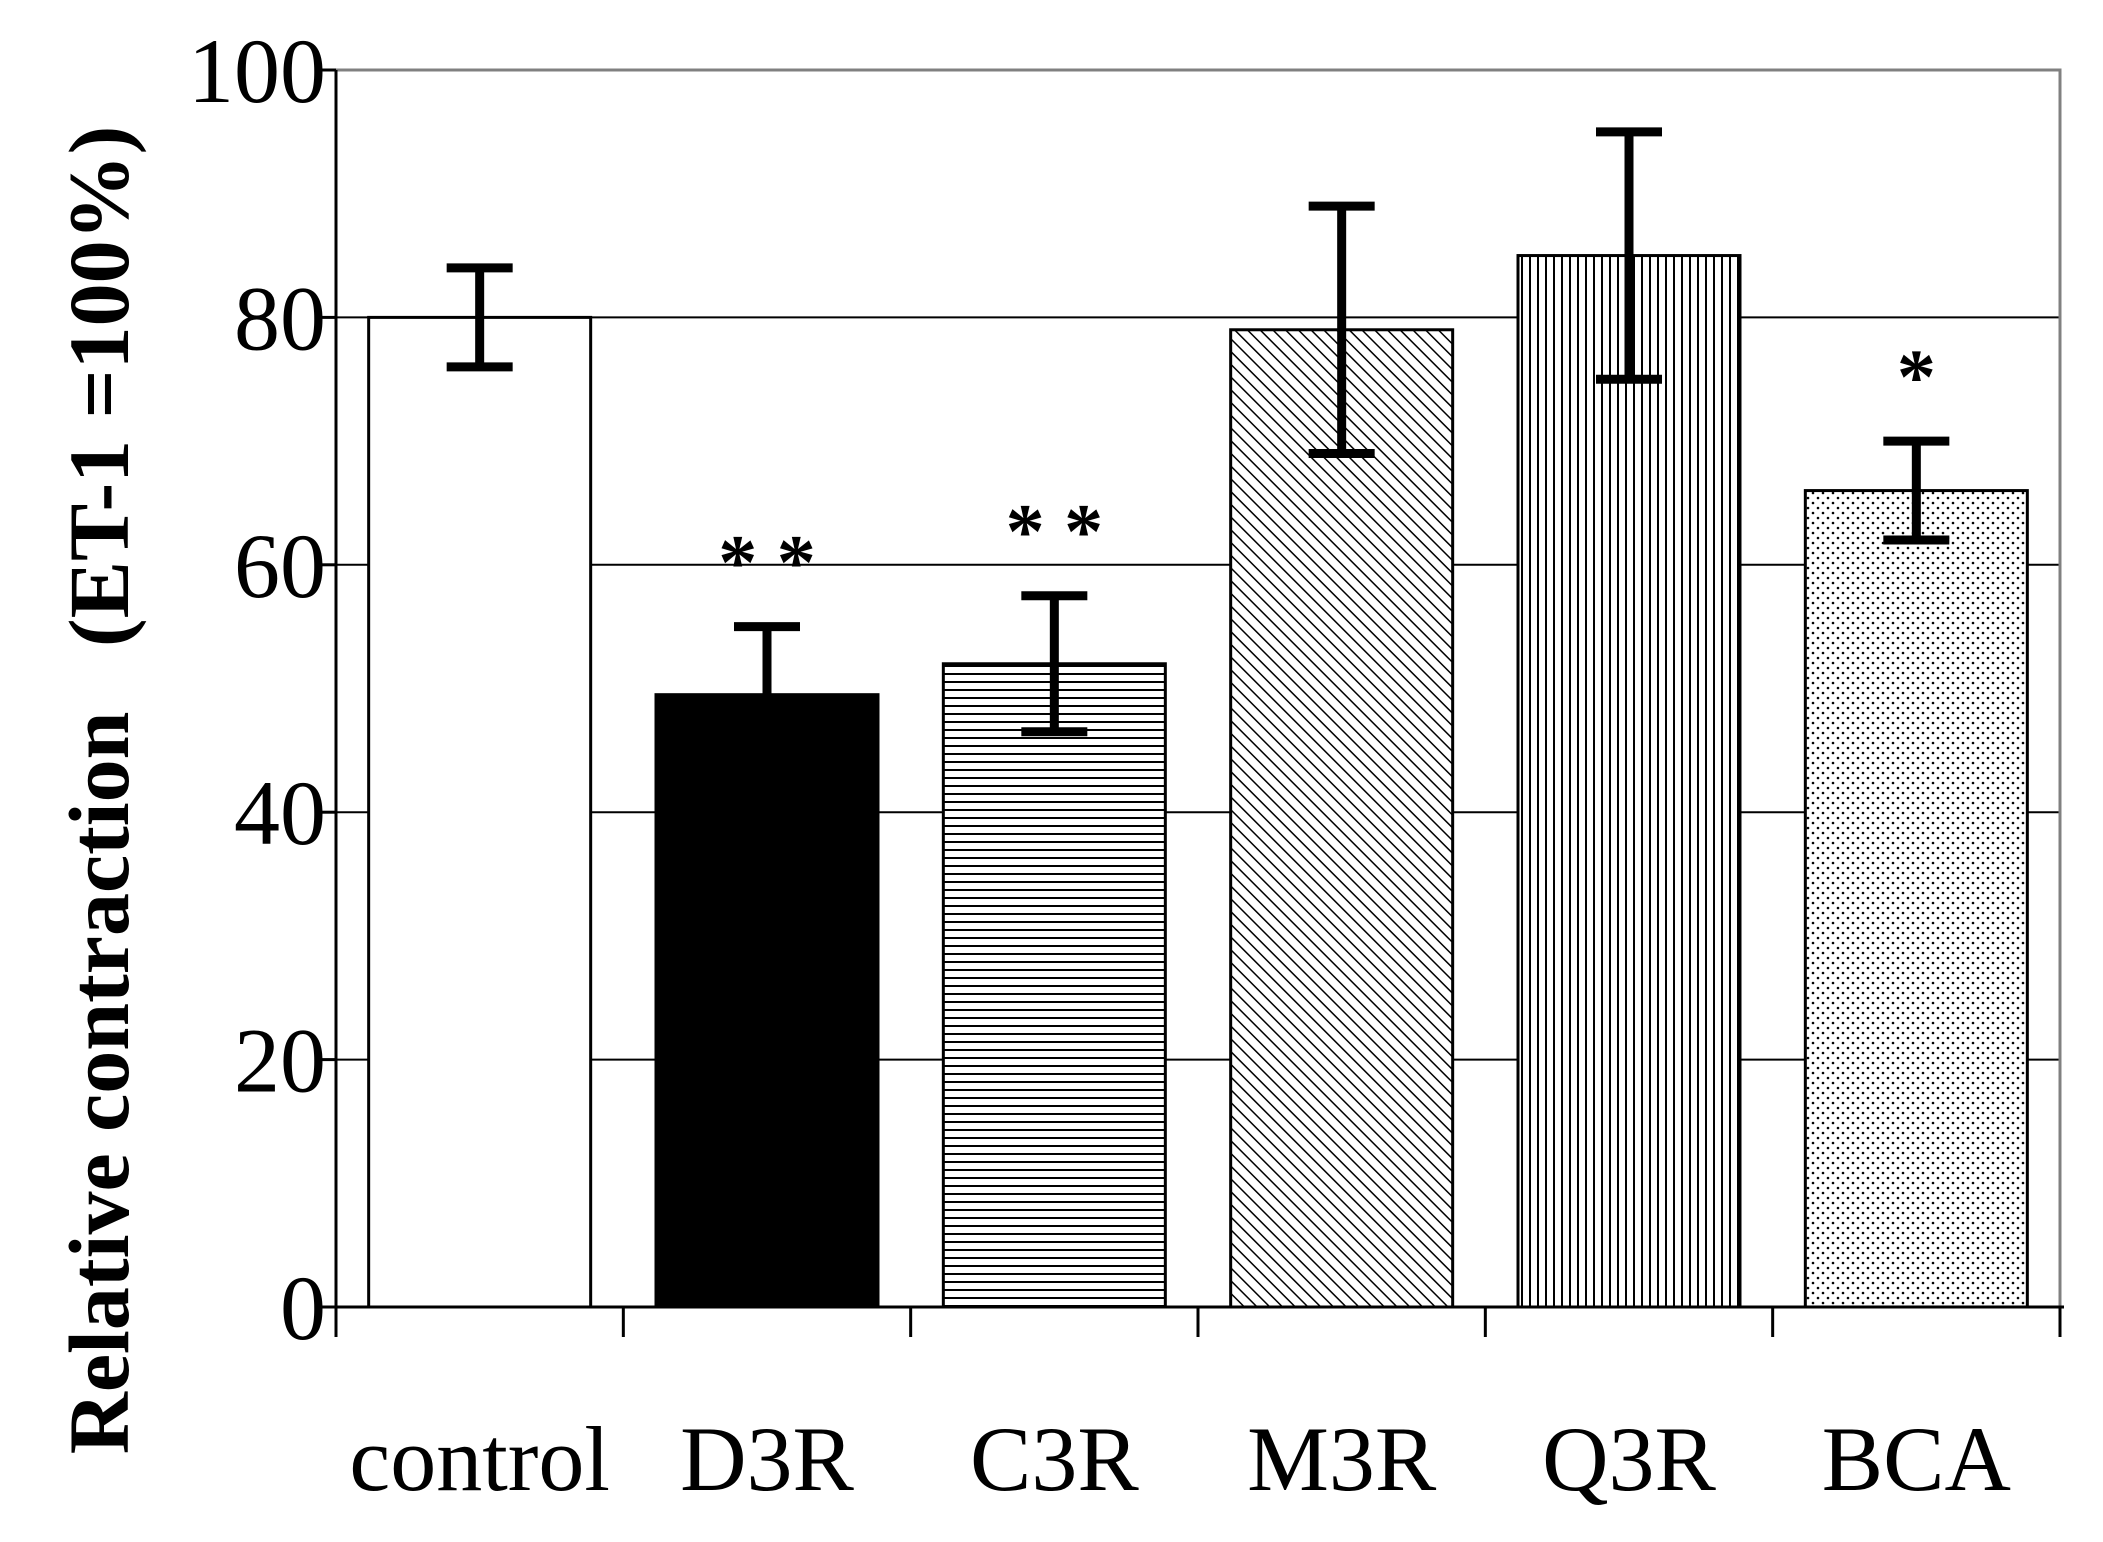 This screenshot has height=1542, width=2103. What do you see at coordinates (1629, 1459) in the screenshot?
I see `x-tick-label-Q3R: Q3R` at bounding box center [1629, 1459].